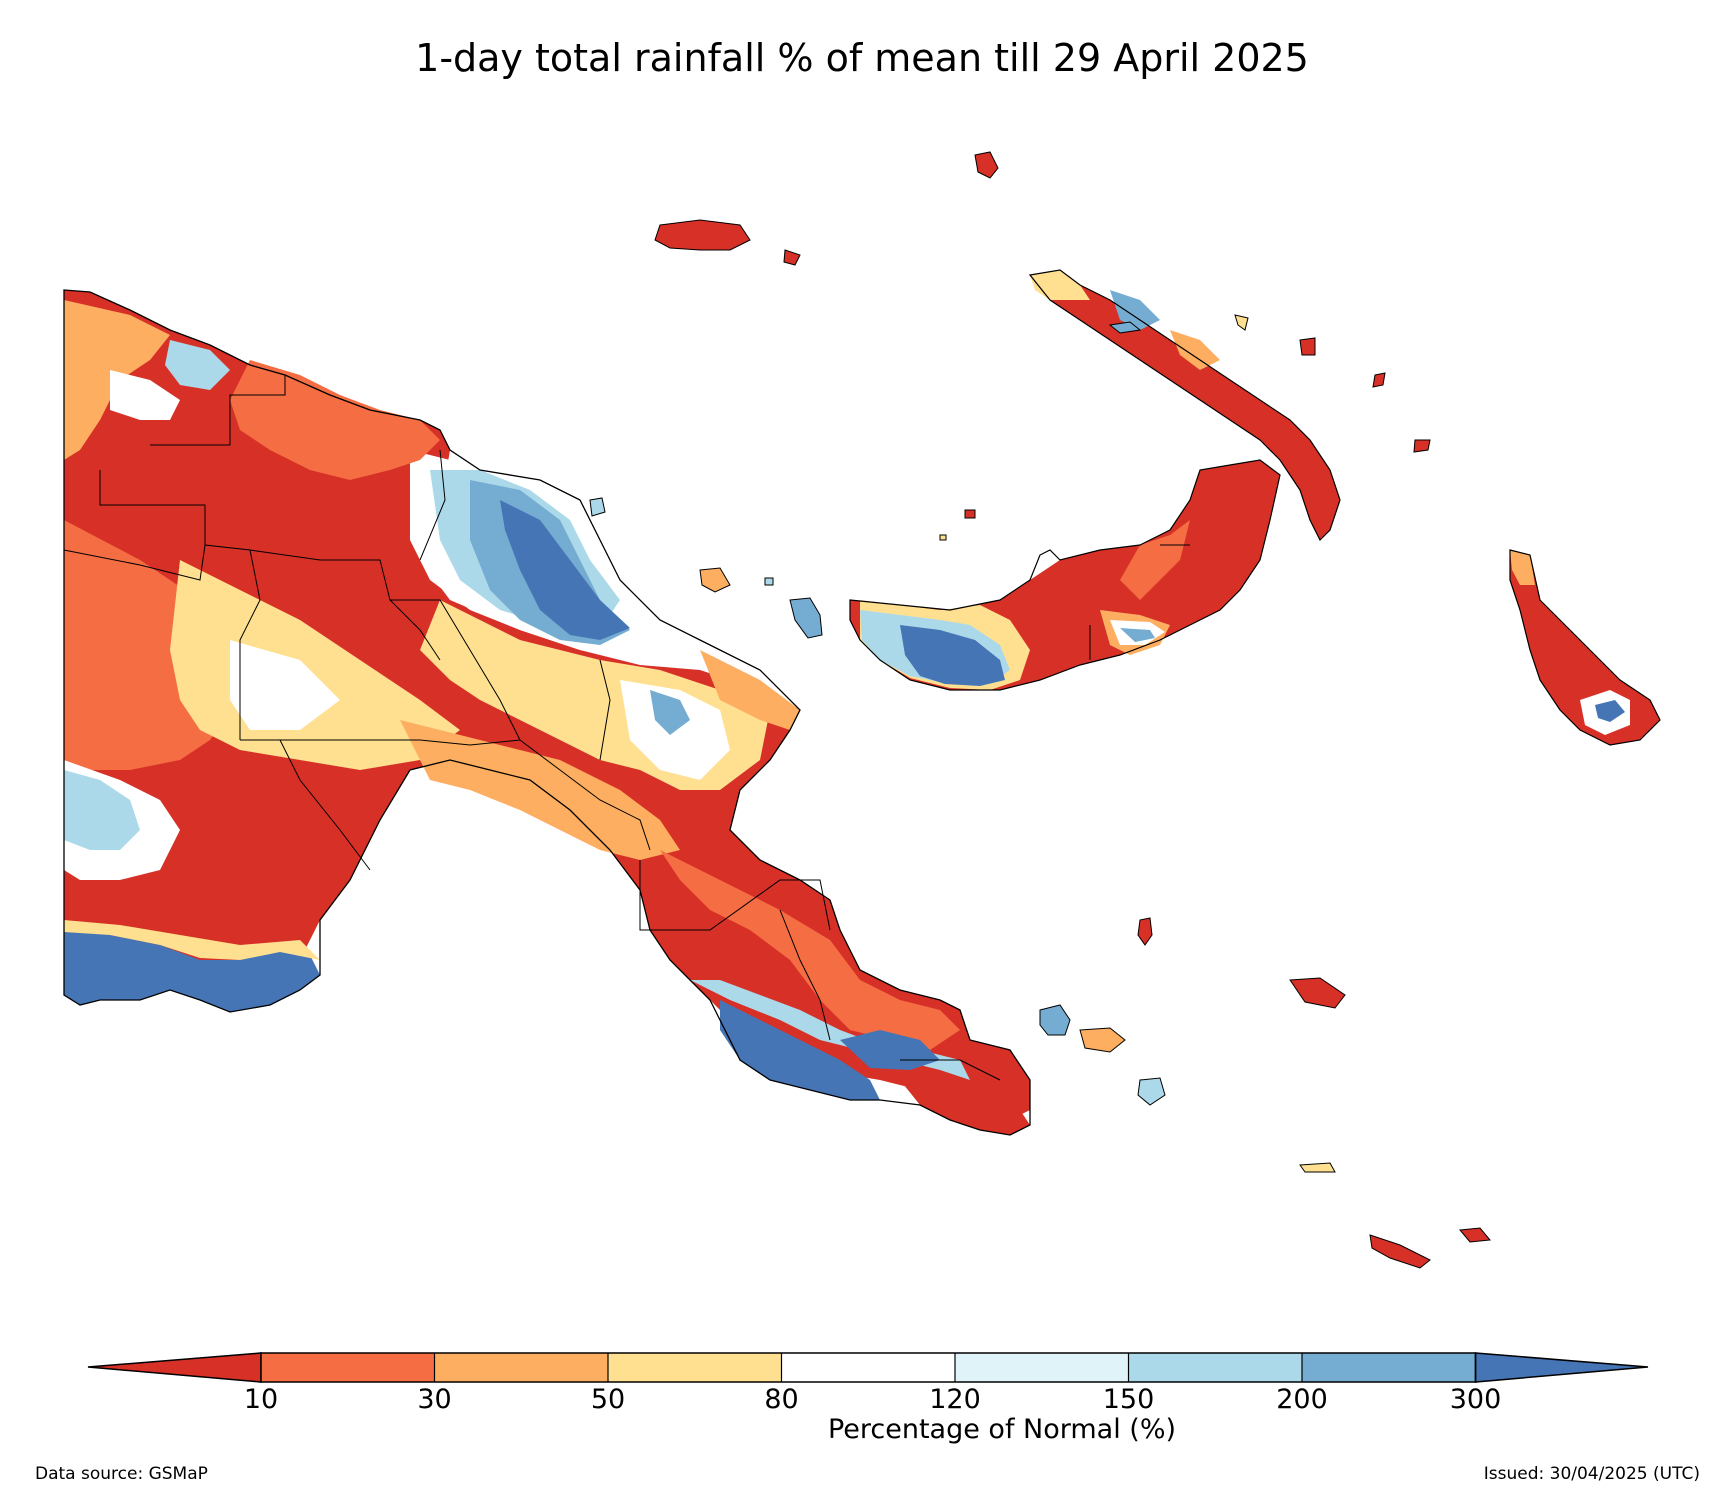 This screenshot has height=1494, width=1724. What do you see at coordinates (192, 940) in the screenshot?
I see `zone-yellow-south` at bounding box center [192, 940].